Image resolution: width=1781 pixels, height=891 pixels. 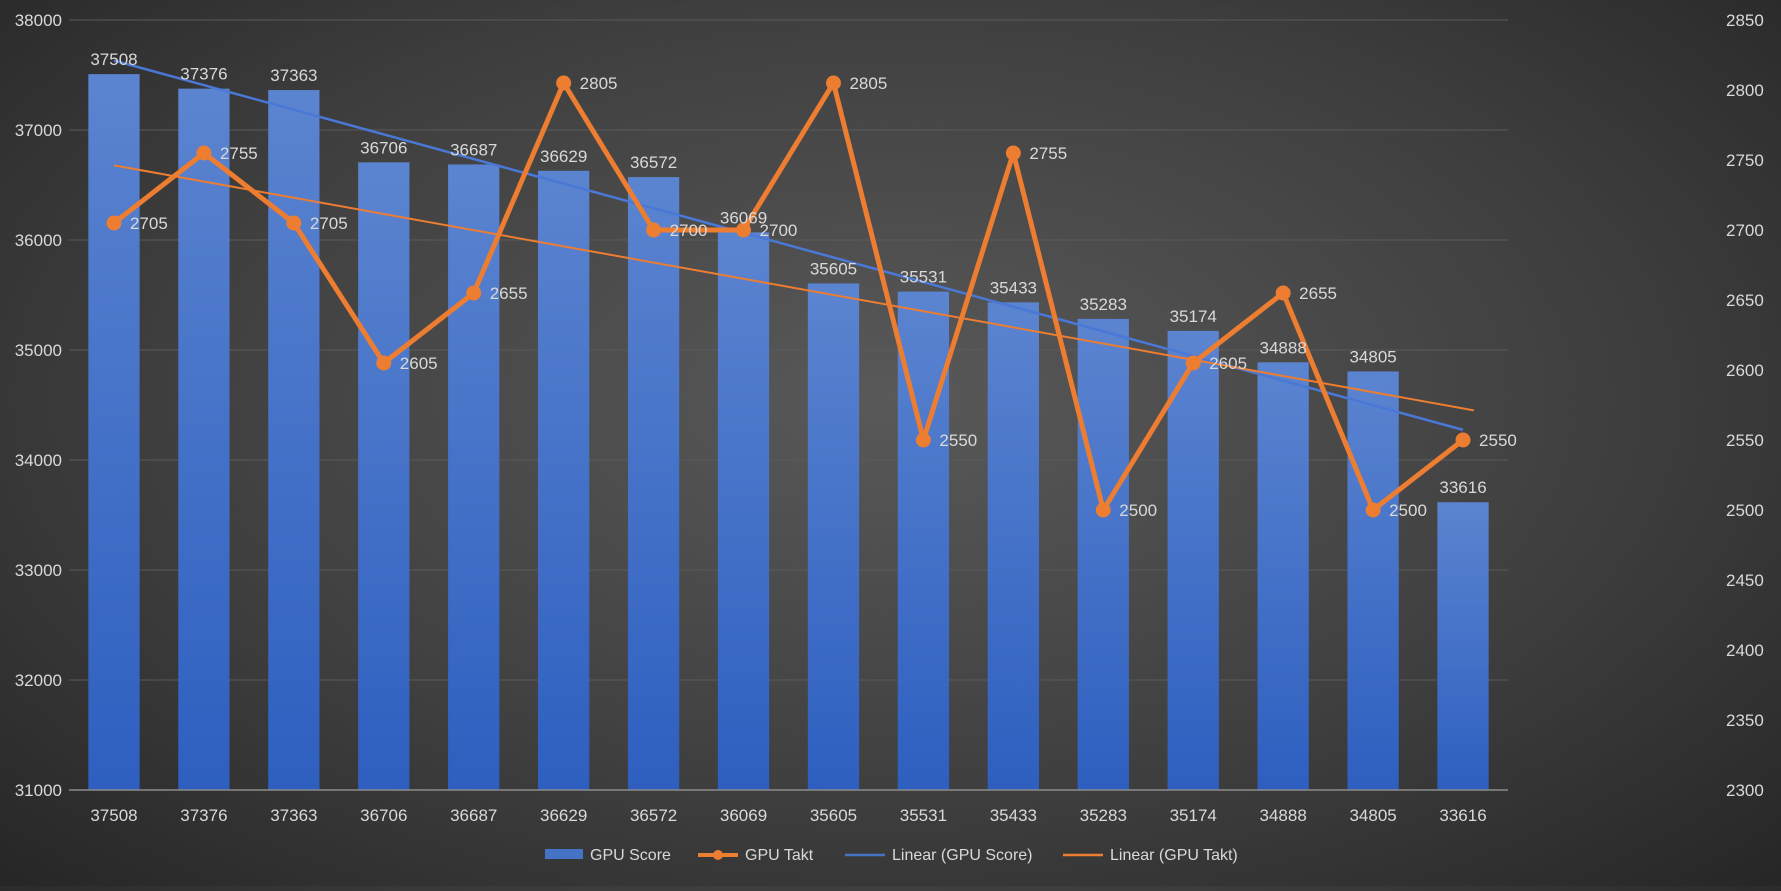 I want to click on x-tick-label: 37508, so click(x=113, y=815).